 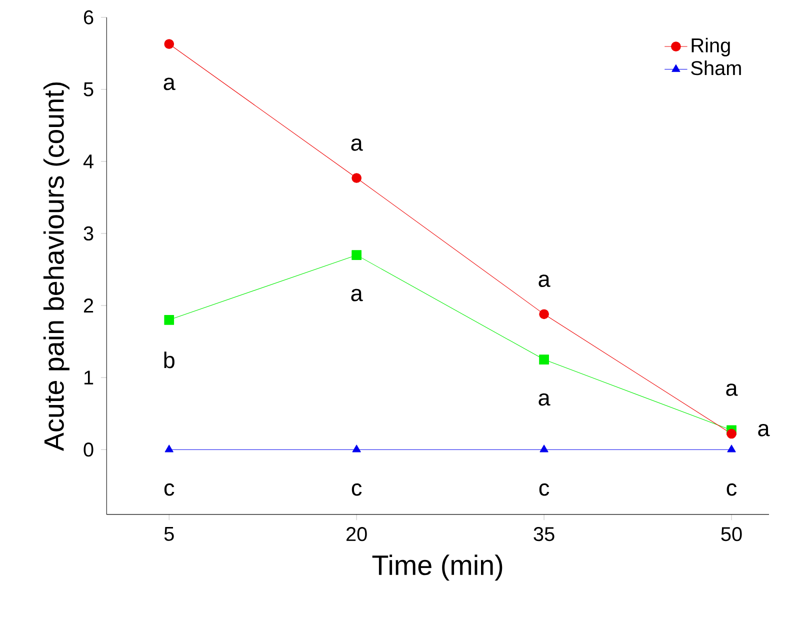 I want to click on x-tick-label: 50, so click(x=731, y=533).